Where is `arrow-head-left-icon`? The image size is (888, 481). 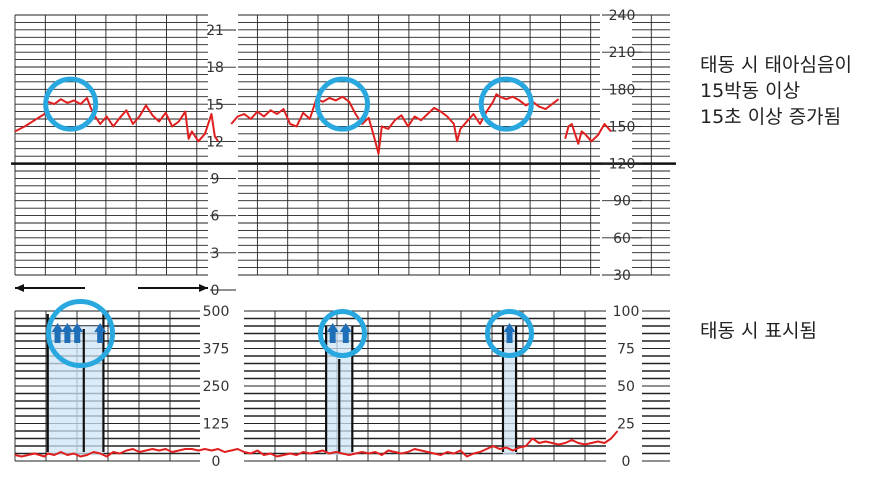 arrow-head-left-icon is located at coordinates (19, 288).